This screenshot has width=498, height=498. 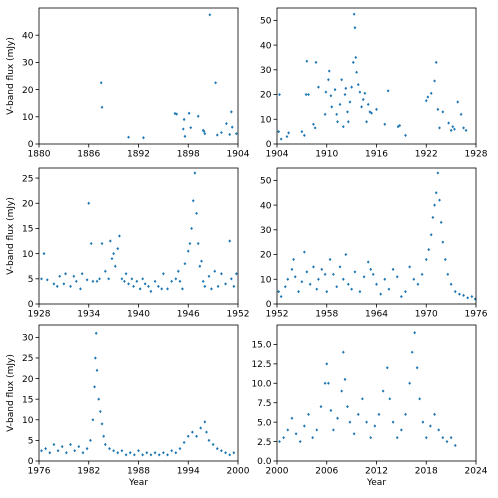 What do you see at coordinates (11, 236) in the screenshot?
I see `y-axis-label: V-band flux (mJy)` at bounding box center [11, 236].